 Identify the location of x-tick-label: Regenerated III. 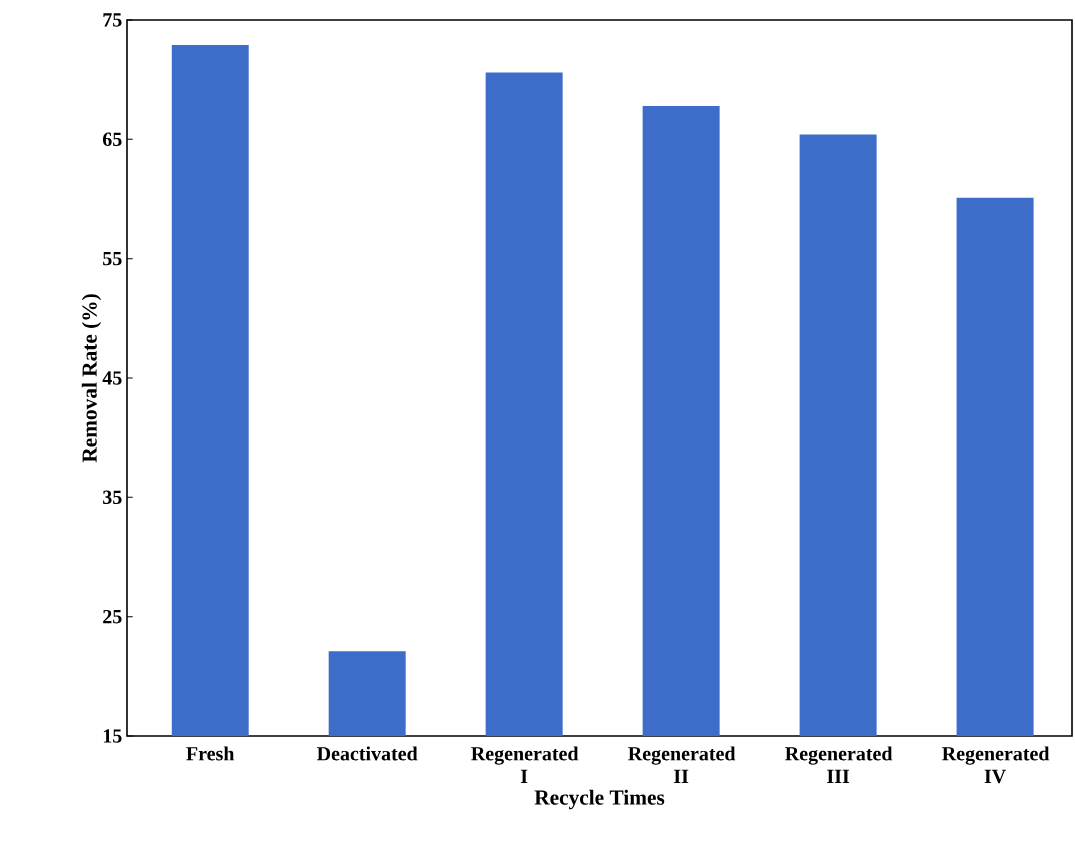
(839, 764).